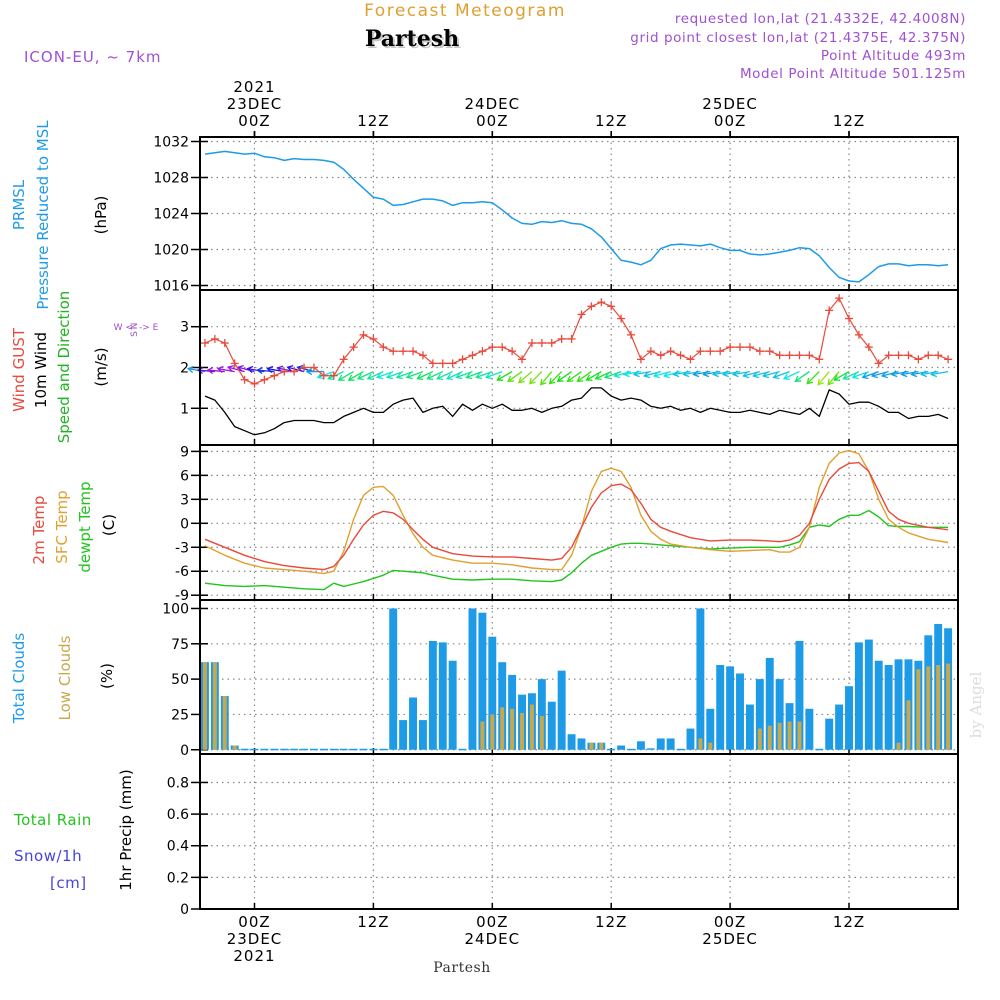 The height and width of the screenshot is (1000, 1000). I want to click on y-tick-label: 1024, so click(171, 215).